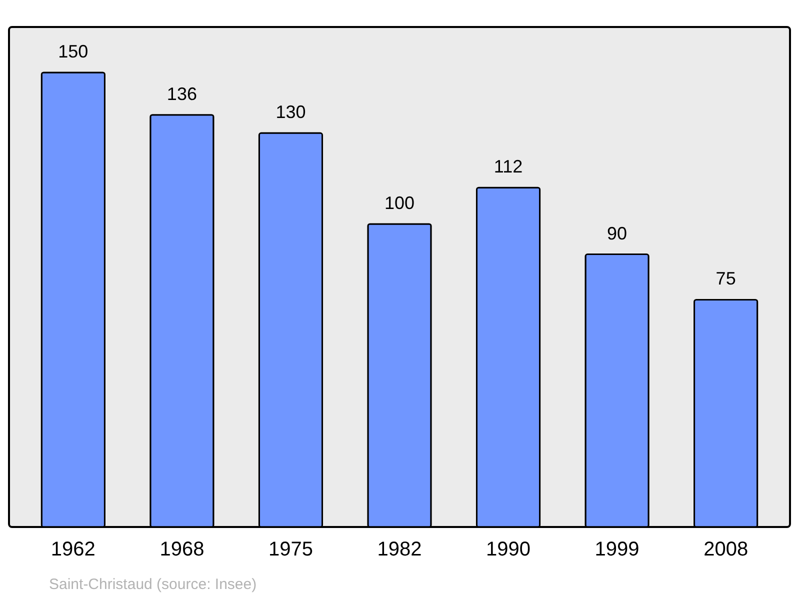  Describe the element at coordinates (73, 549) in the screenshot. I see `x-tick-label: 1962` at that location.